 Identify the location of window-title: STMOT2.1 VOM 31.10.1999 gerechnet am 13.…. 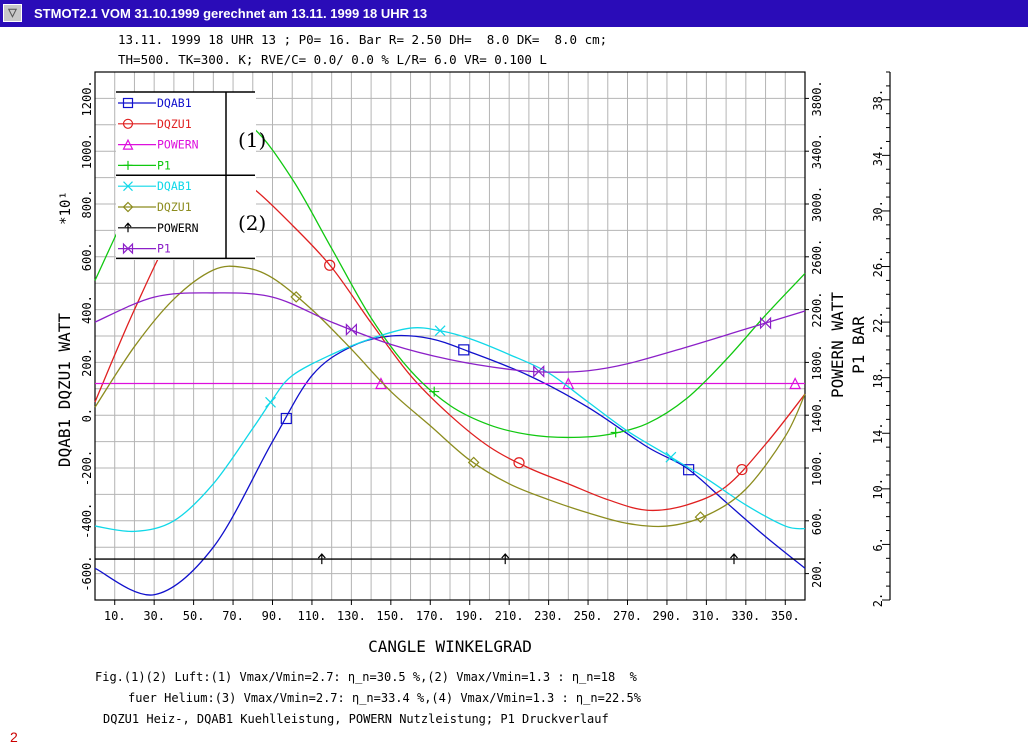
(231, 13).